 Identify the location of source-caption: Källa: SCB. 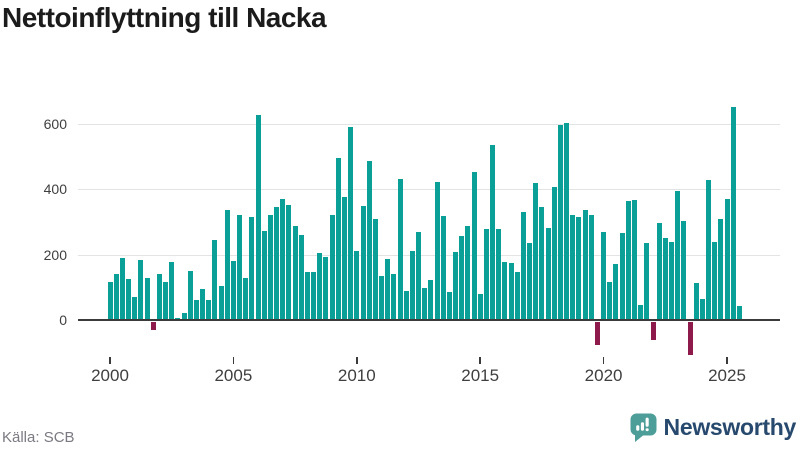
(38, 437).